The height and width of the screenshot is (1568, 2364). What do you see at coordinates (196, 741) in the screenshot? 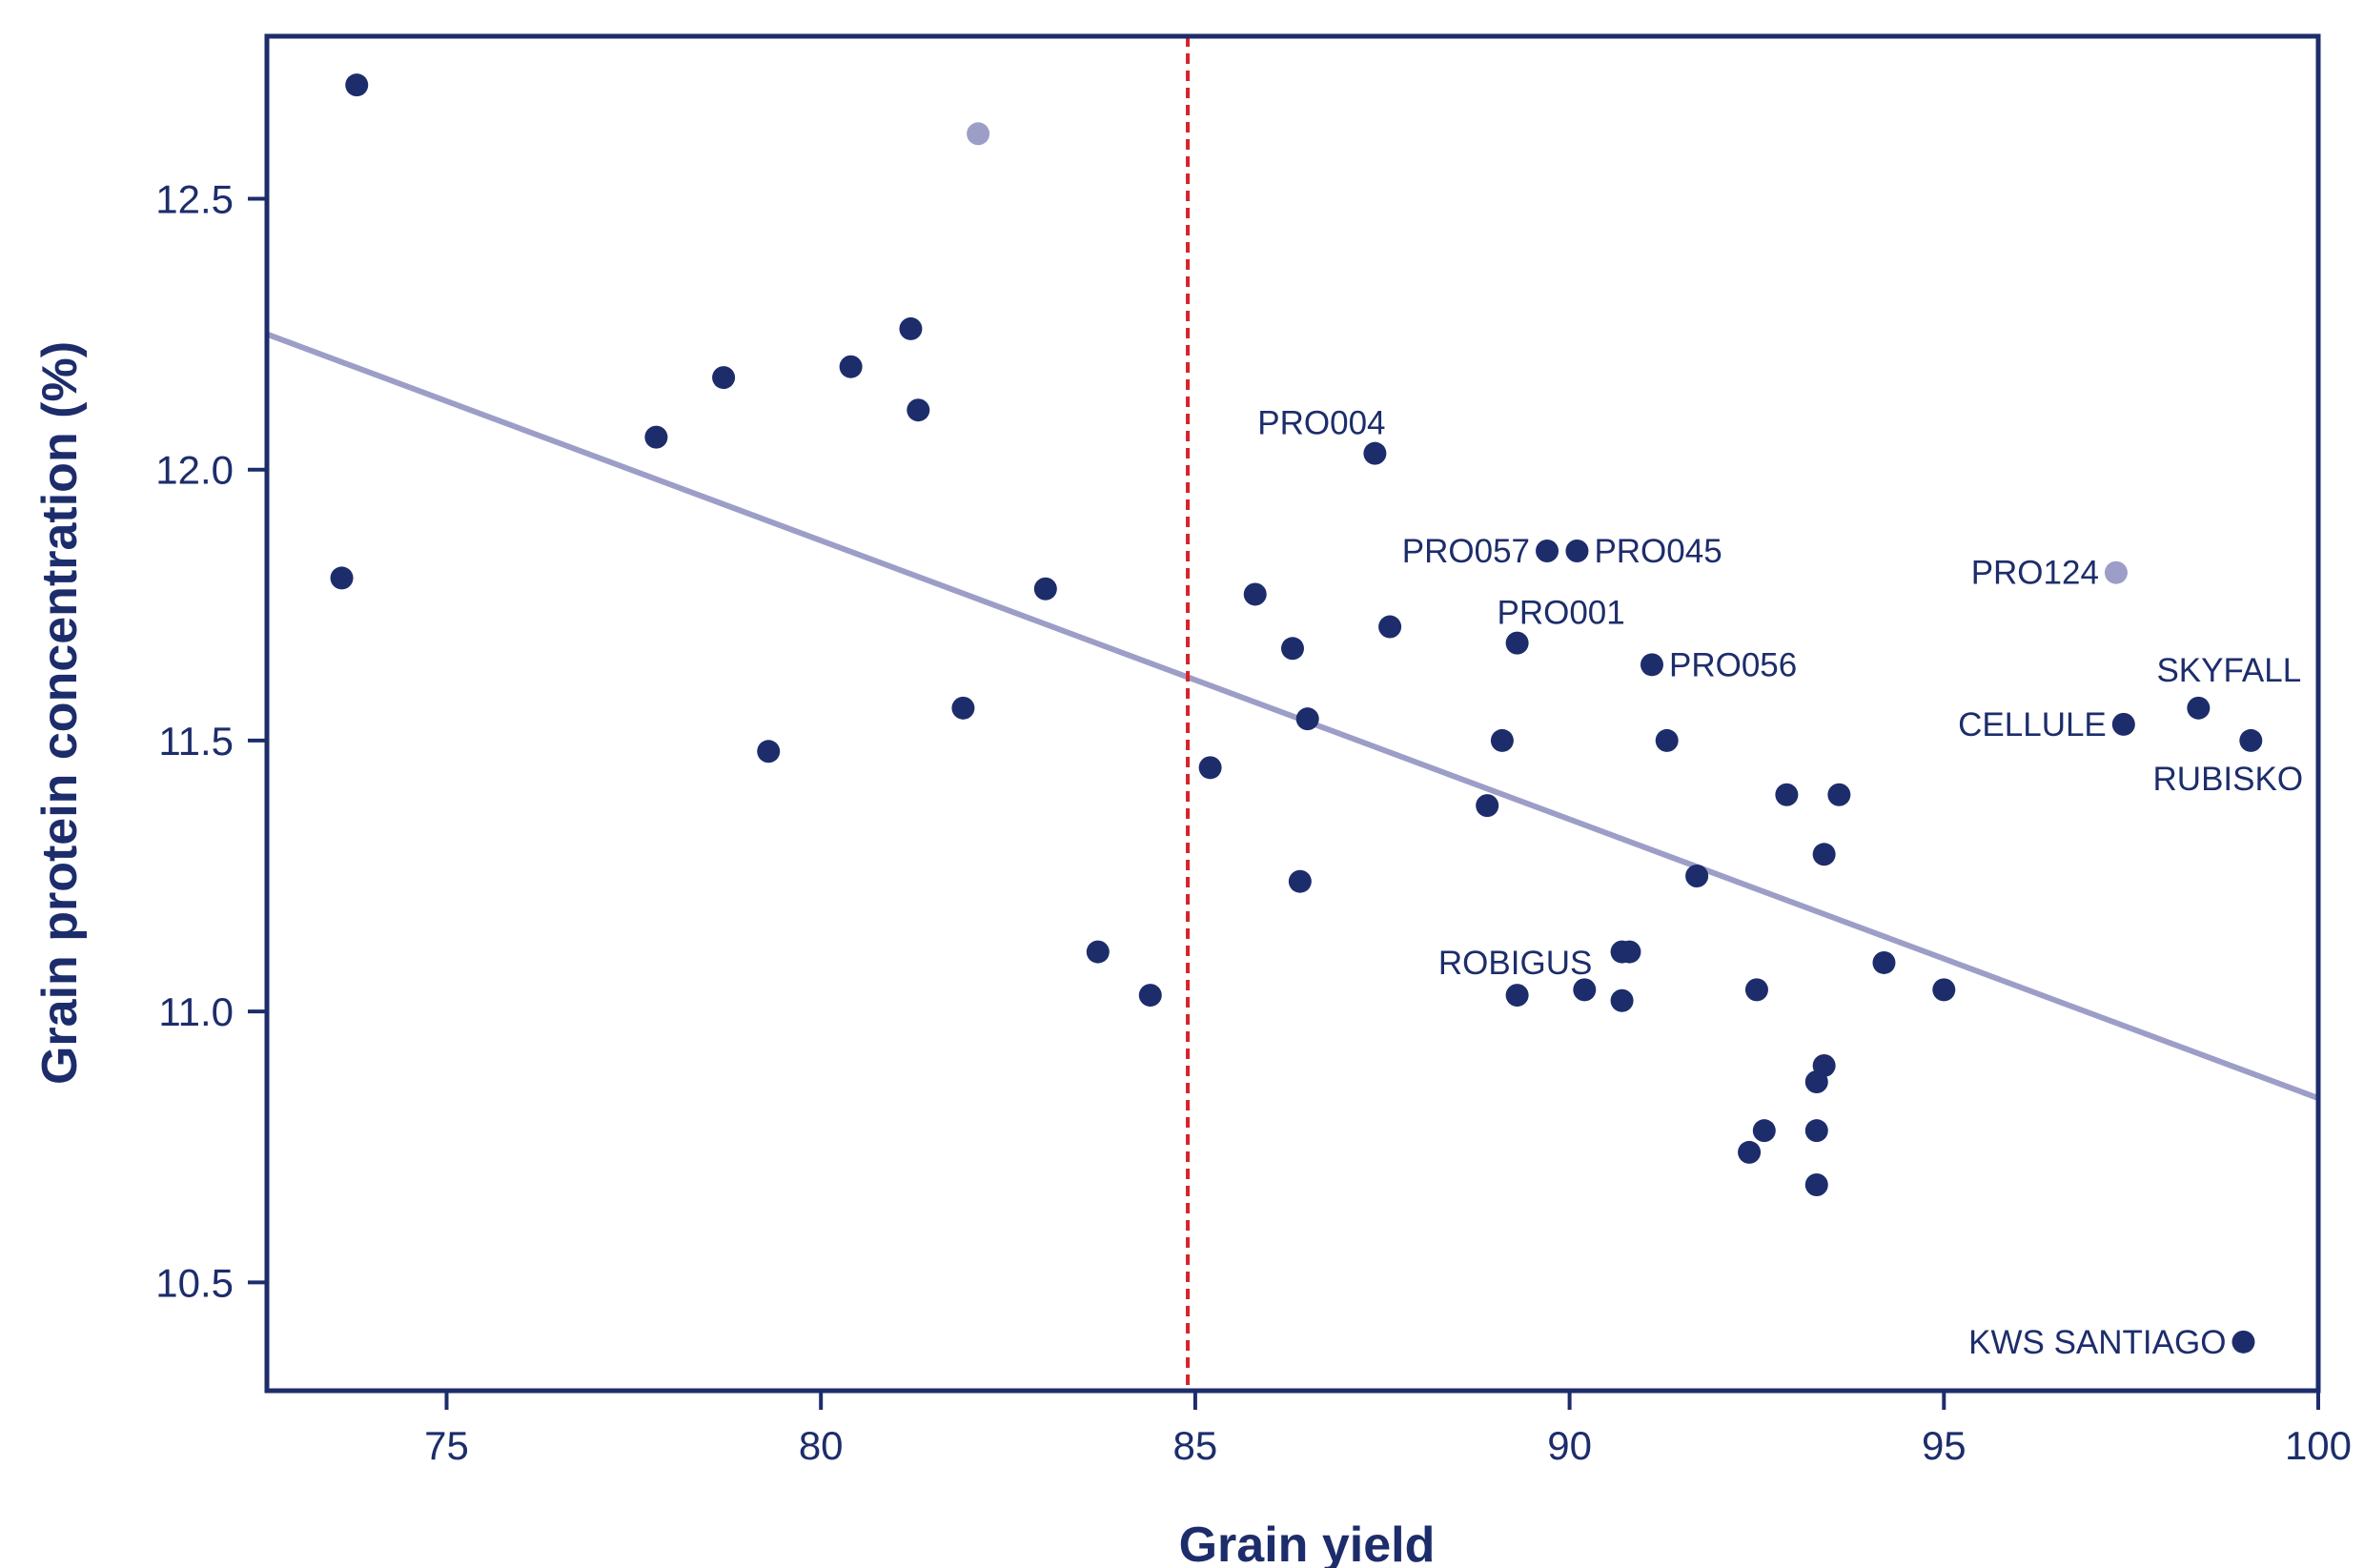
I see `y-tick-label: 11.5` at bounding box center [196, 741].